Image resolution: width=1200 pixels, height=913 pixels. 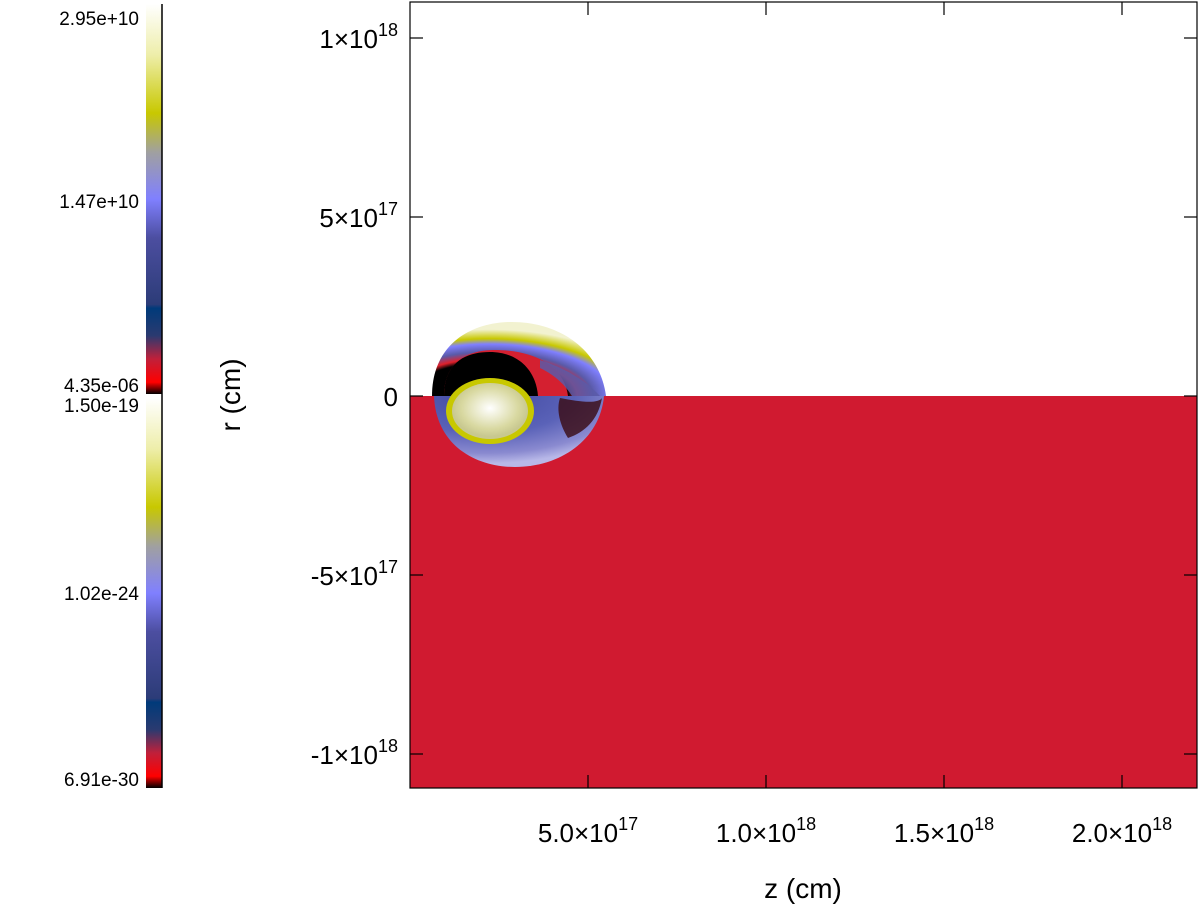 I want to click on lower-bubble-dark-patch, so click(x=580, y=418).